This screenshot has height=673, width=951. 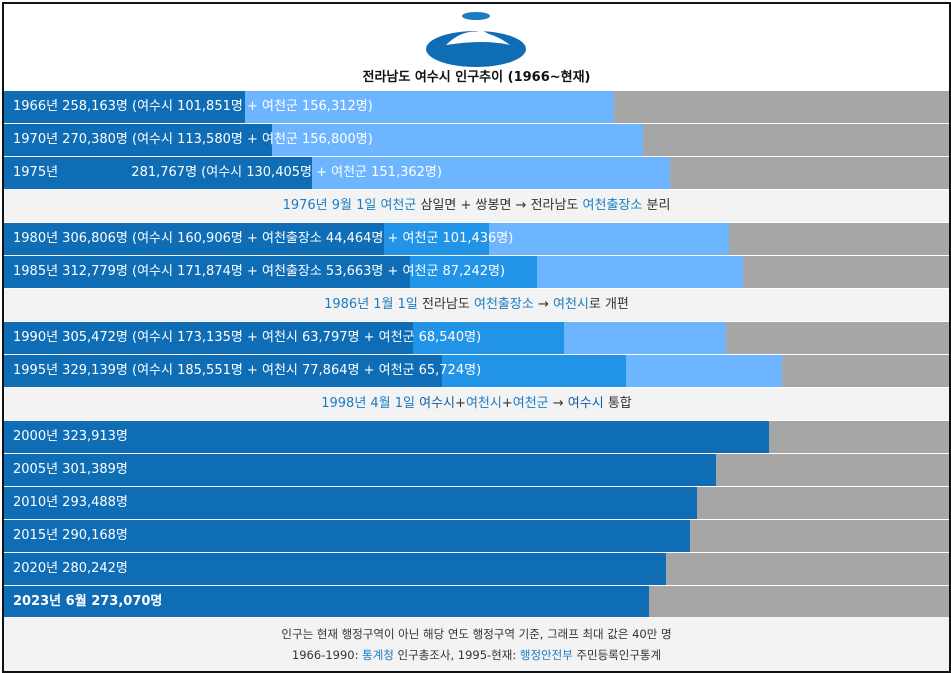 I want to click on event-note-part: 삼일면 + 쌍봉면 → 전라남도, so click(x=499, y=205).